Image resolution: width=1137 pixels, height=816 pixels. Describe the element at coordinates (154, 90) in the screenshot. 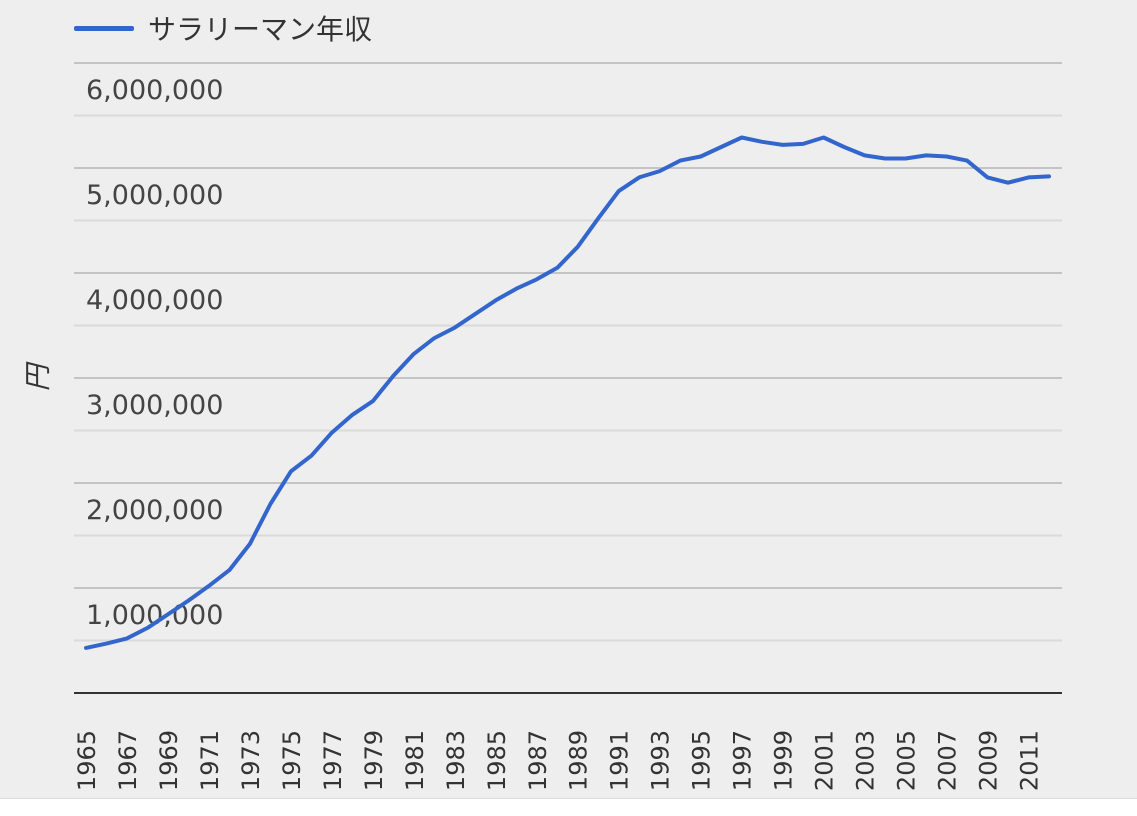

I see `y-tick-label: 6,000,000` at that location.